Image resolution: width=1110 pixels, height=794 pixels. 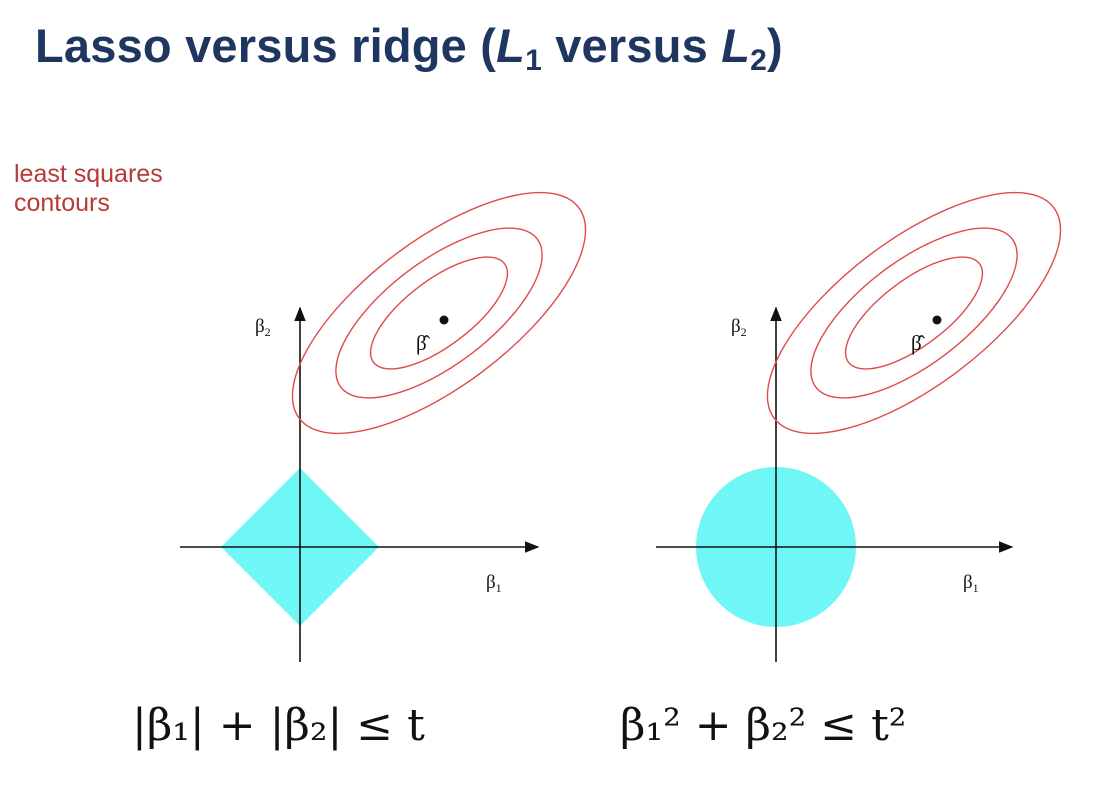 What do you see at coordinates (918, 343) in the screenshot?
I see `ridge-estimate-label: β̂` at bounding box center [918, 343].